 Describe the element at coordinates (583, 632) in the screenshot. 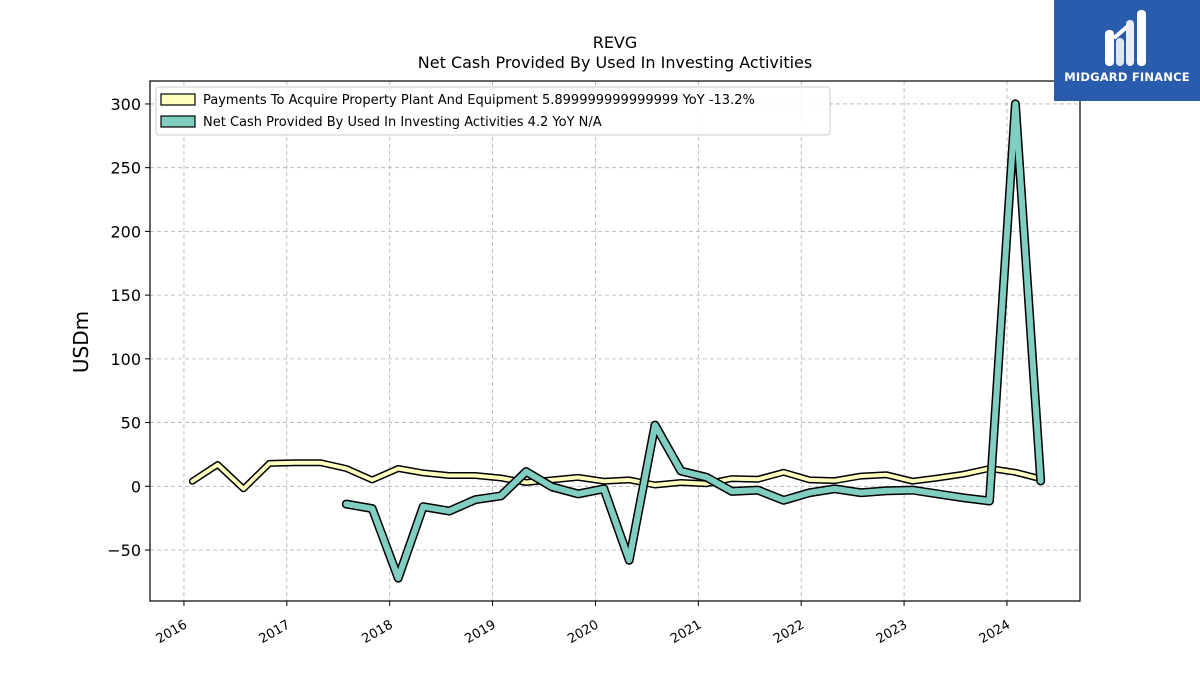

I see `x-tick-label: 2020` at that location.